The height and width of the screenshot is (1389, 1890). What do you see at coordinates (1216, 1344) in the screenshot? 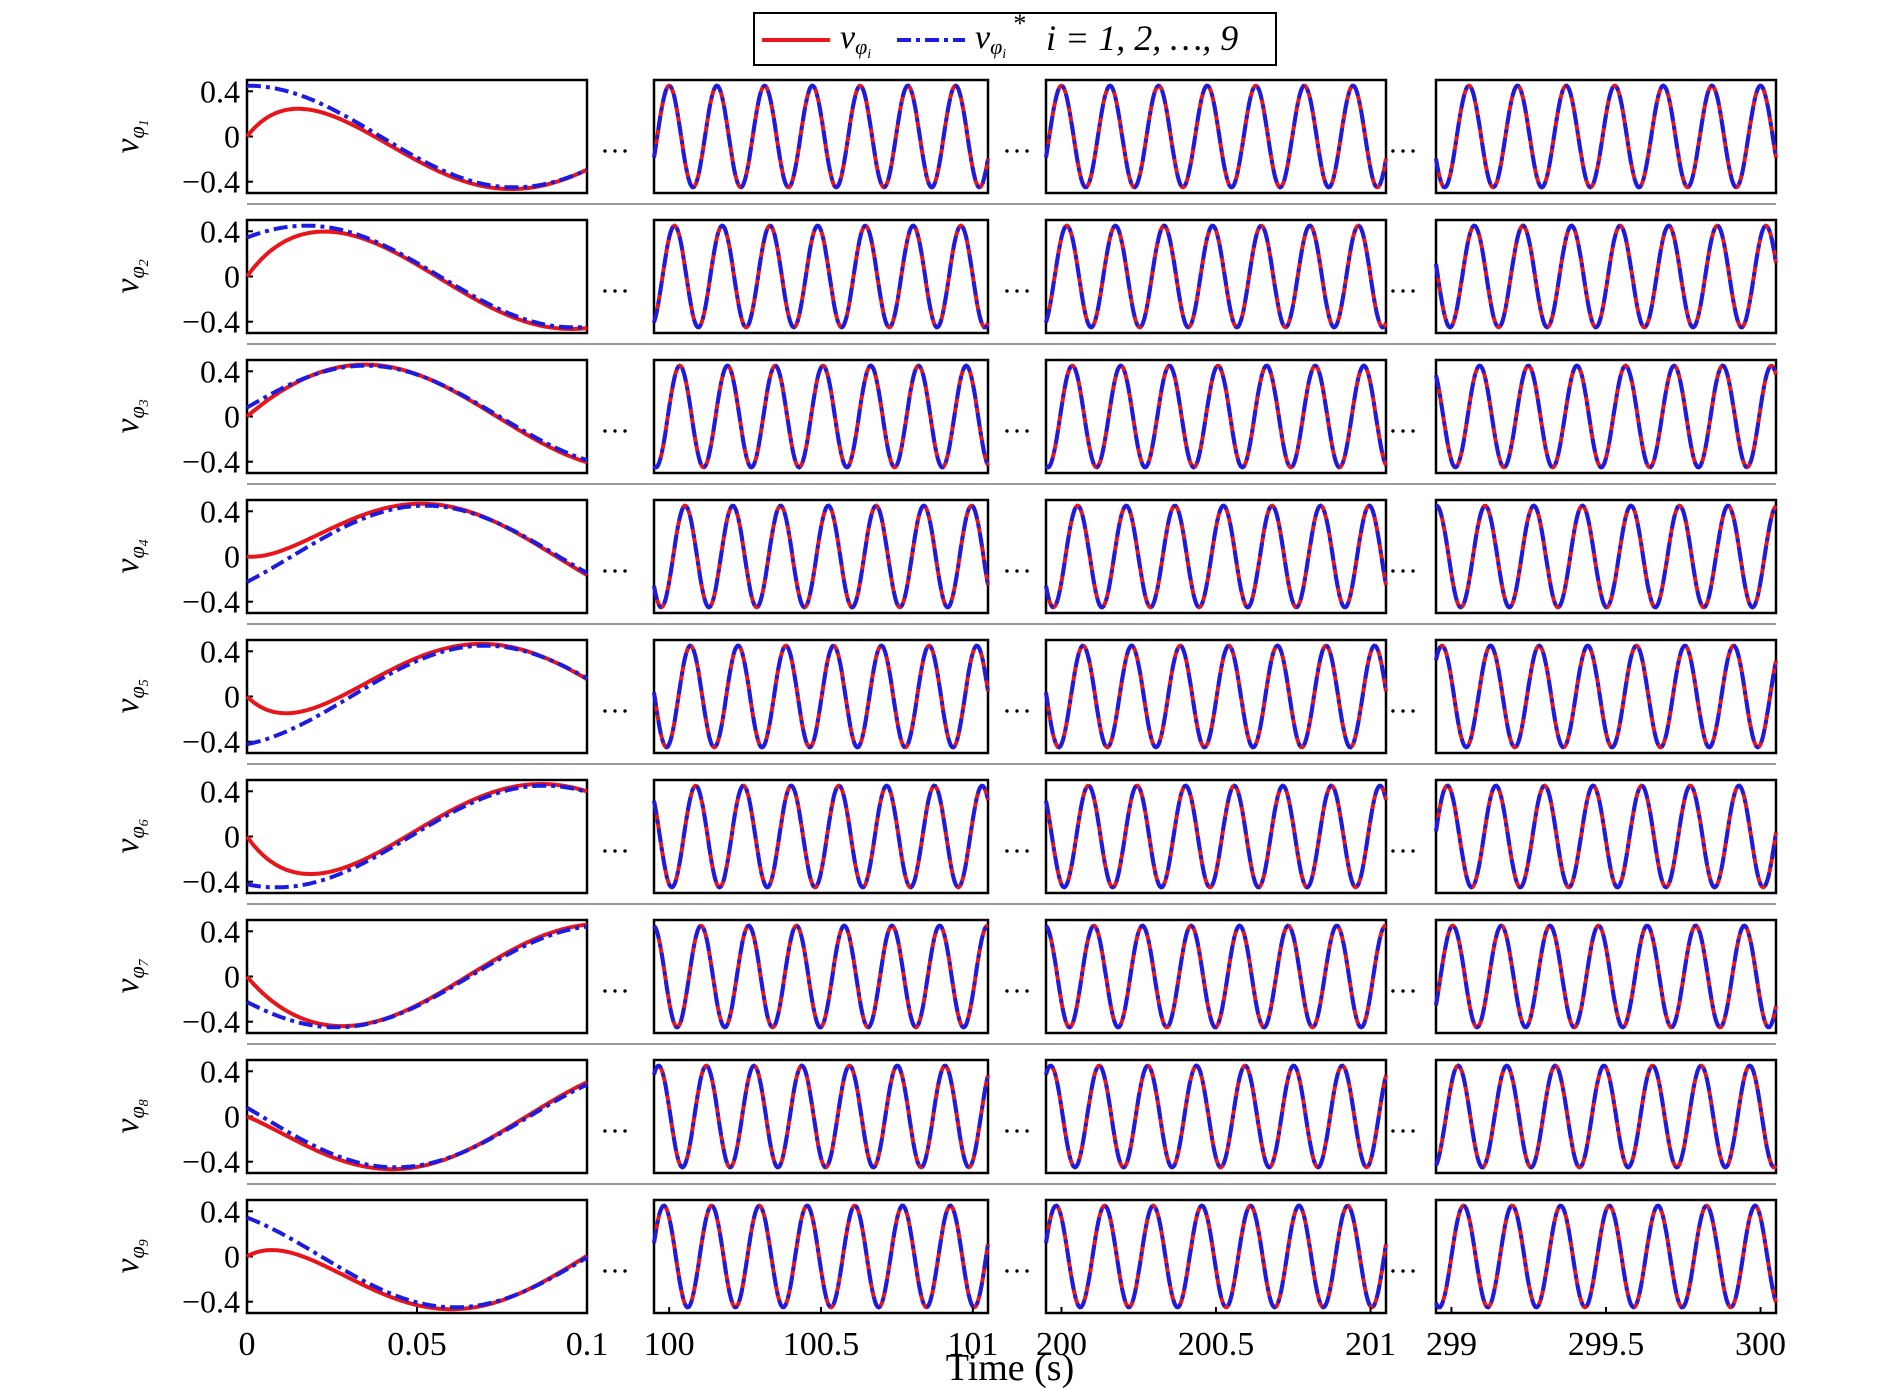
I see `x-tick-label: 200.5` at bounding box center [1216, 1344].